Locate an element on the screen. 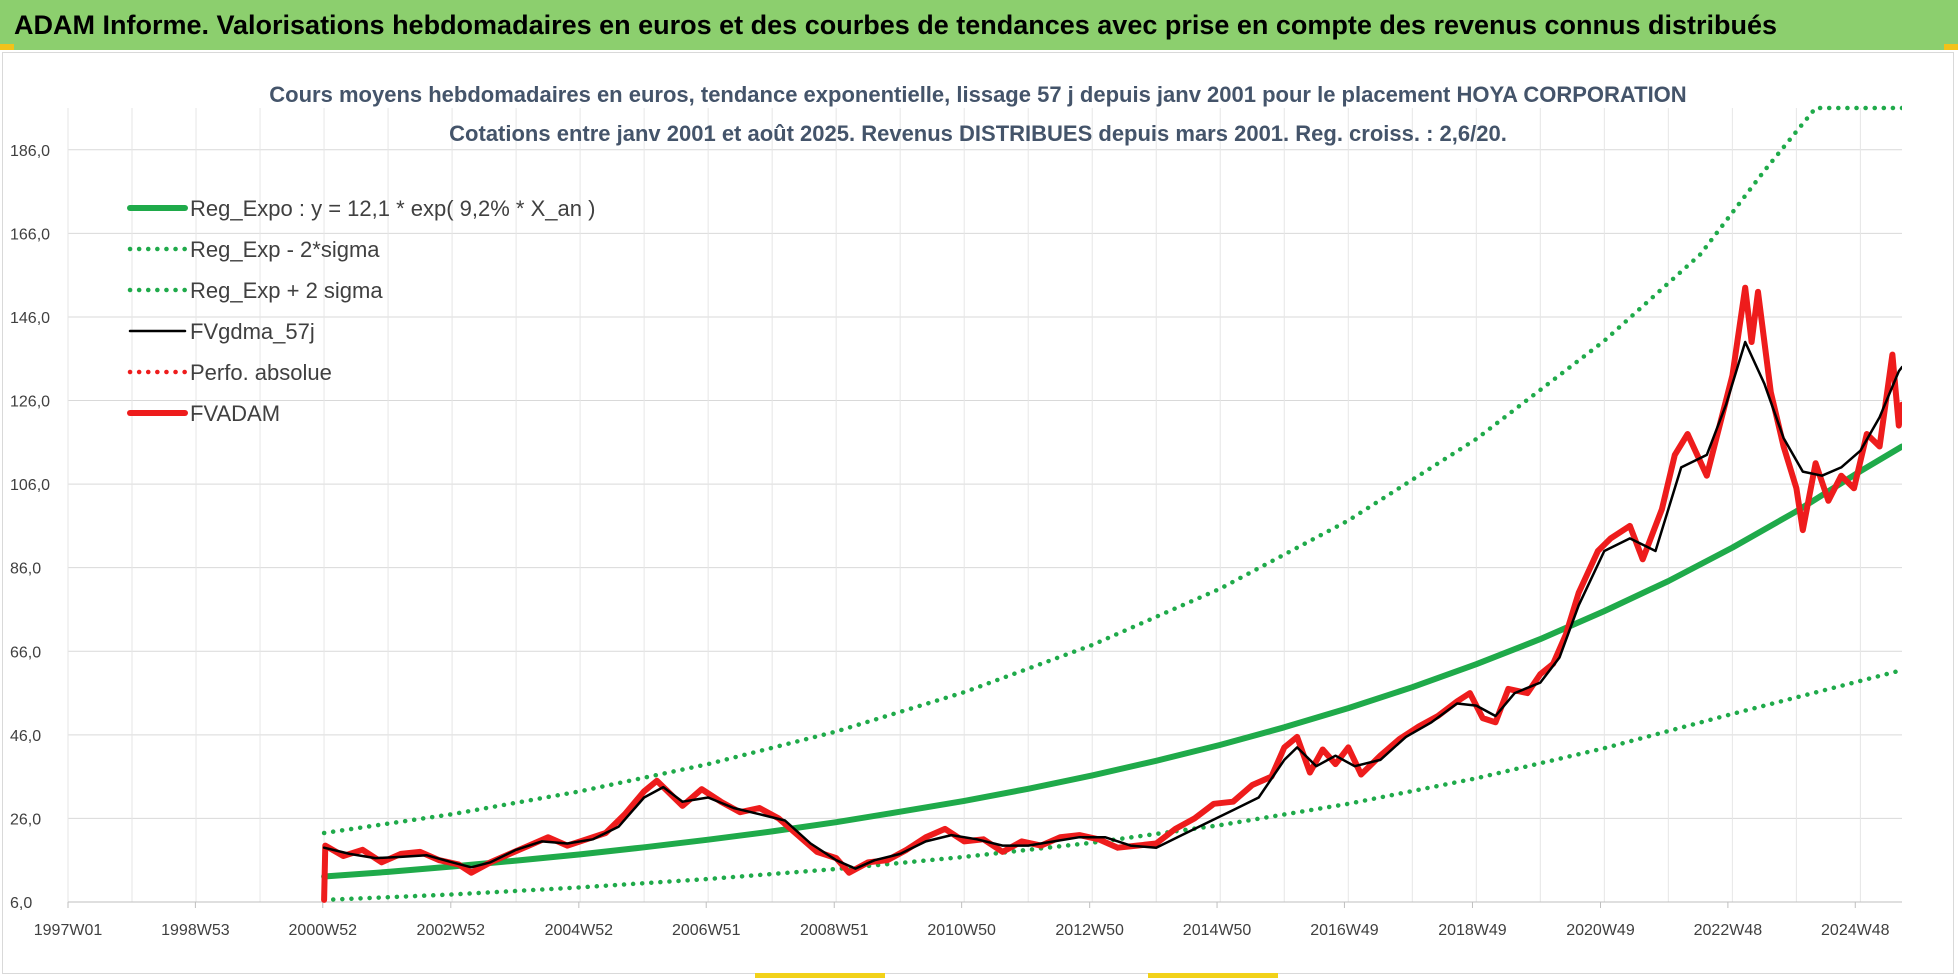 Image resolution: width=1958 pixels, height=978 pixels. y-tick-label: 86,0 is located at coordinates (25, 569).